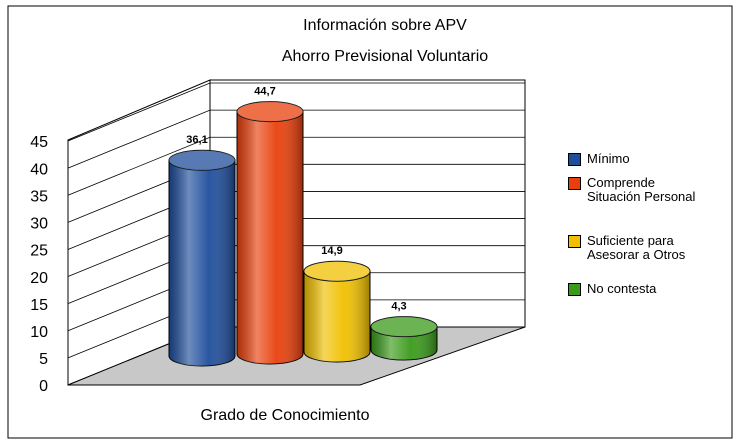 Image resolution: width=742 pixels, height=446 pixels. I want to click on x-axis-label: Grado de Conocimiento, so click(285, 415).